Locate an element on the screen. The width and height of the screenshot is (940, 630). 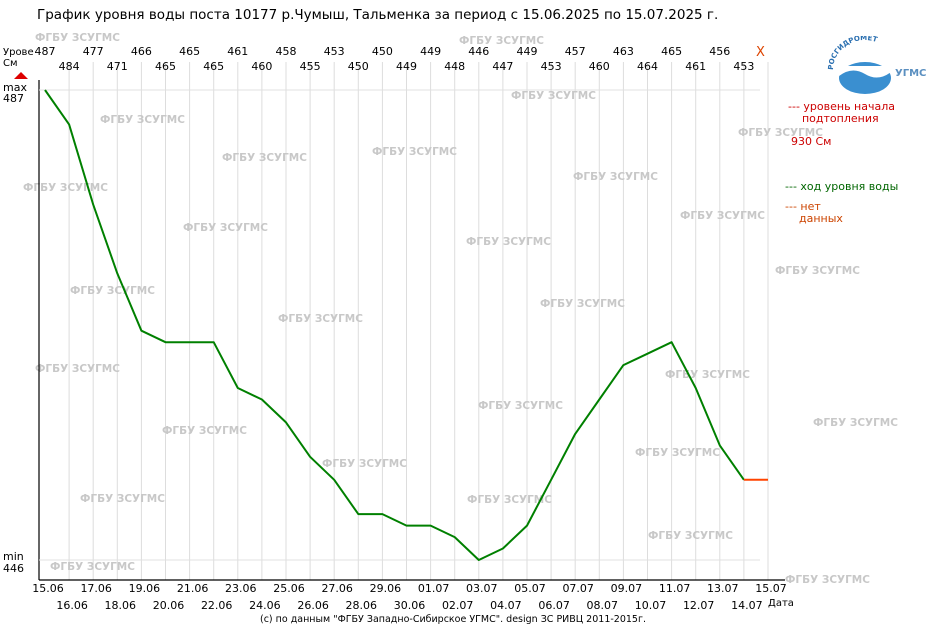
x-tick-label: 26.06 is located at coordinates (313, 605).